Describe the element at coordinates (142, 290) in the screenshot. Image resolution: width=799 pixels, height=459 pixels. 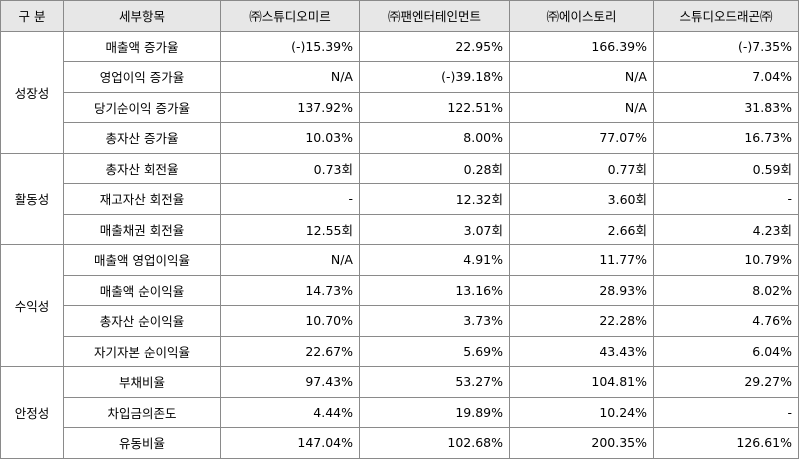
I see `item-cell: 매출액 순이익율` at that location.